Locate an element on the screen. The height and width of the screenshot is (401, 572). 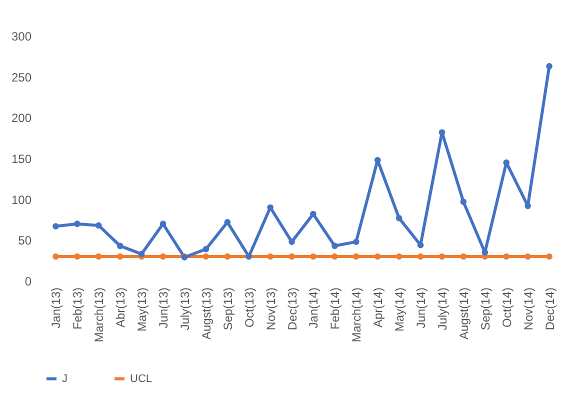
y-tick-label: 100 is located at coordinates (21, 199).